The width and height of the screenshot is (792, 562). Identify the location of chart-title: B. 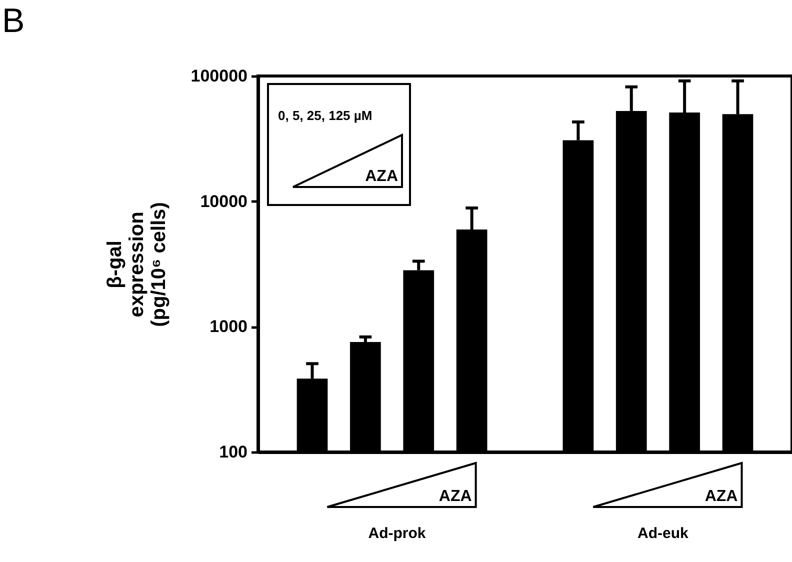
(13, 21).